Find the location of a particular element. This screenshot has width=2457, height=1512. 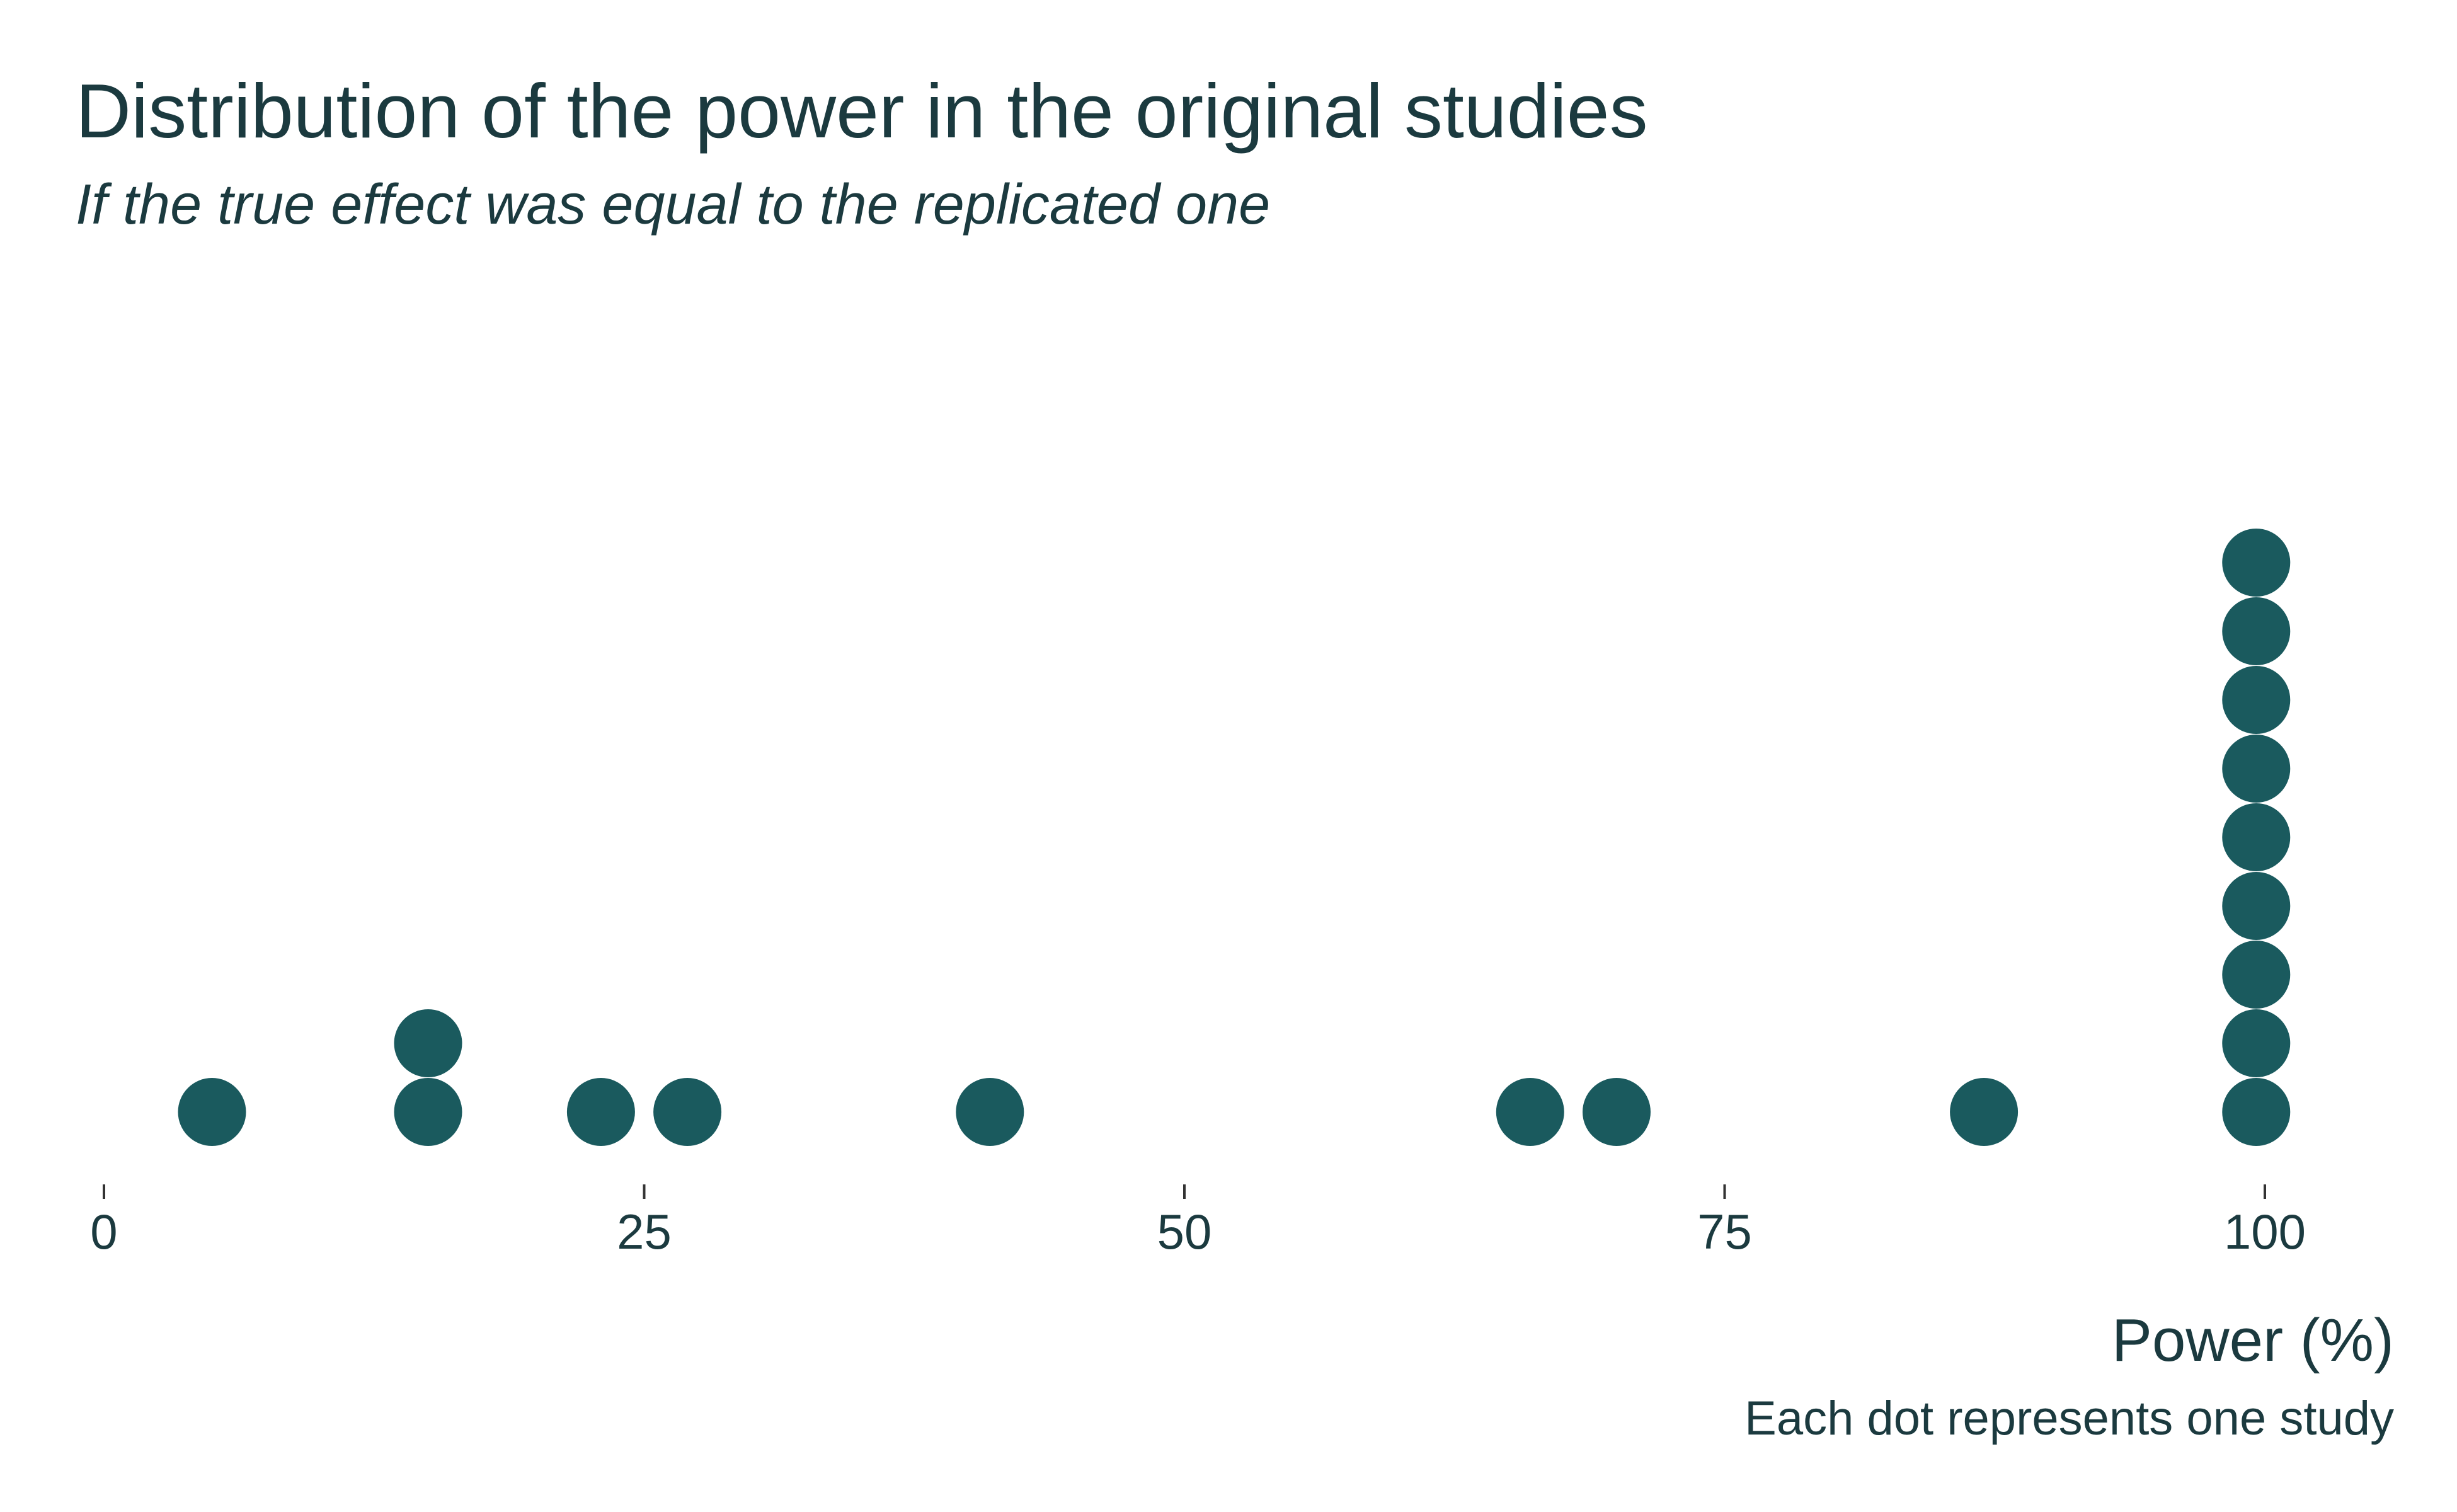

x-tick-label-50: 50 is located at coordinates (1184, 1231).